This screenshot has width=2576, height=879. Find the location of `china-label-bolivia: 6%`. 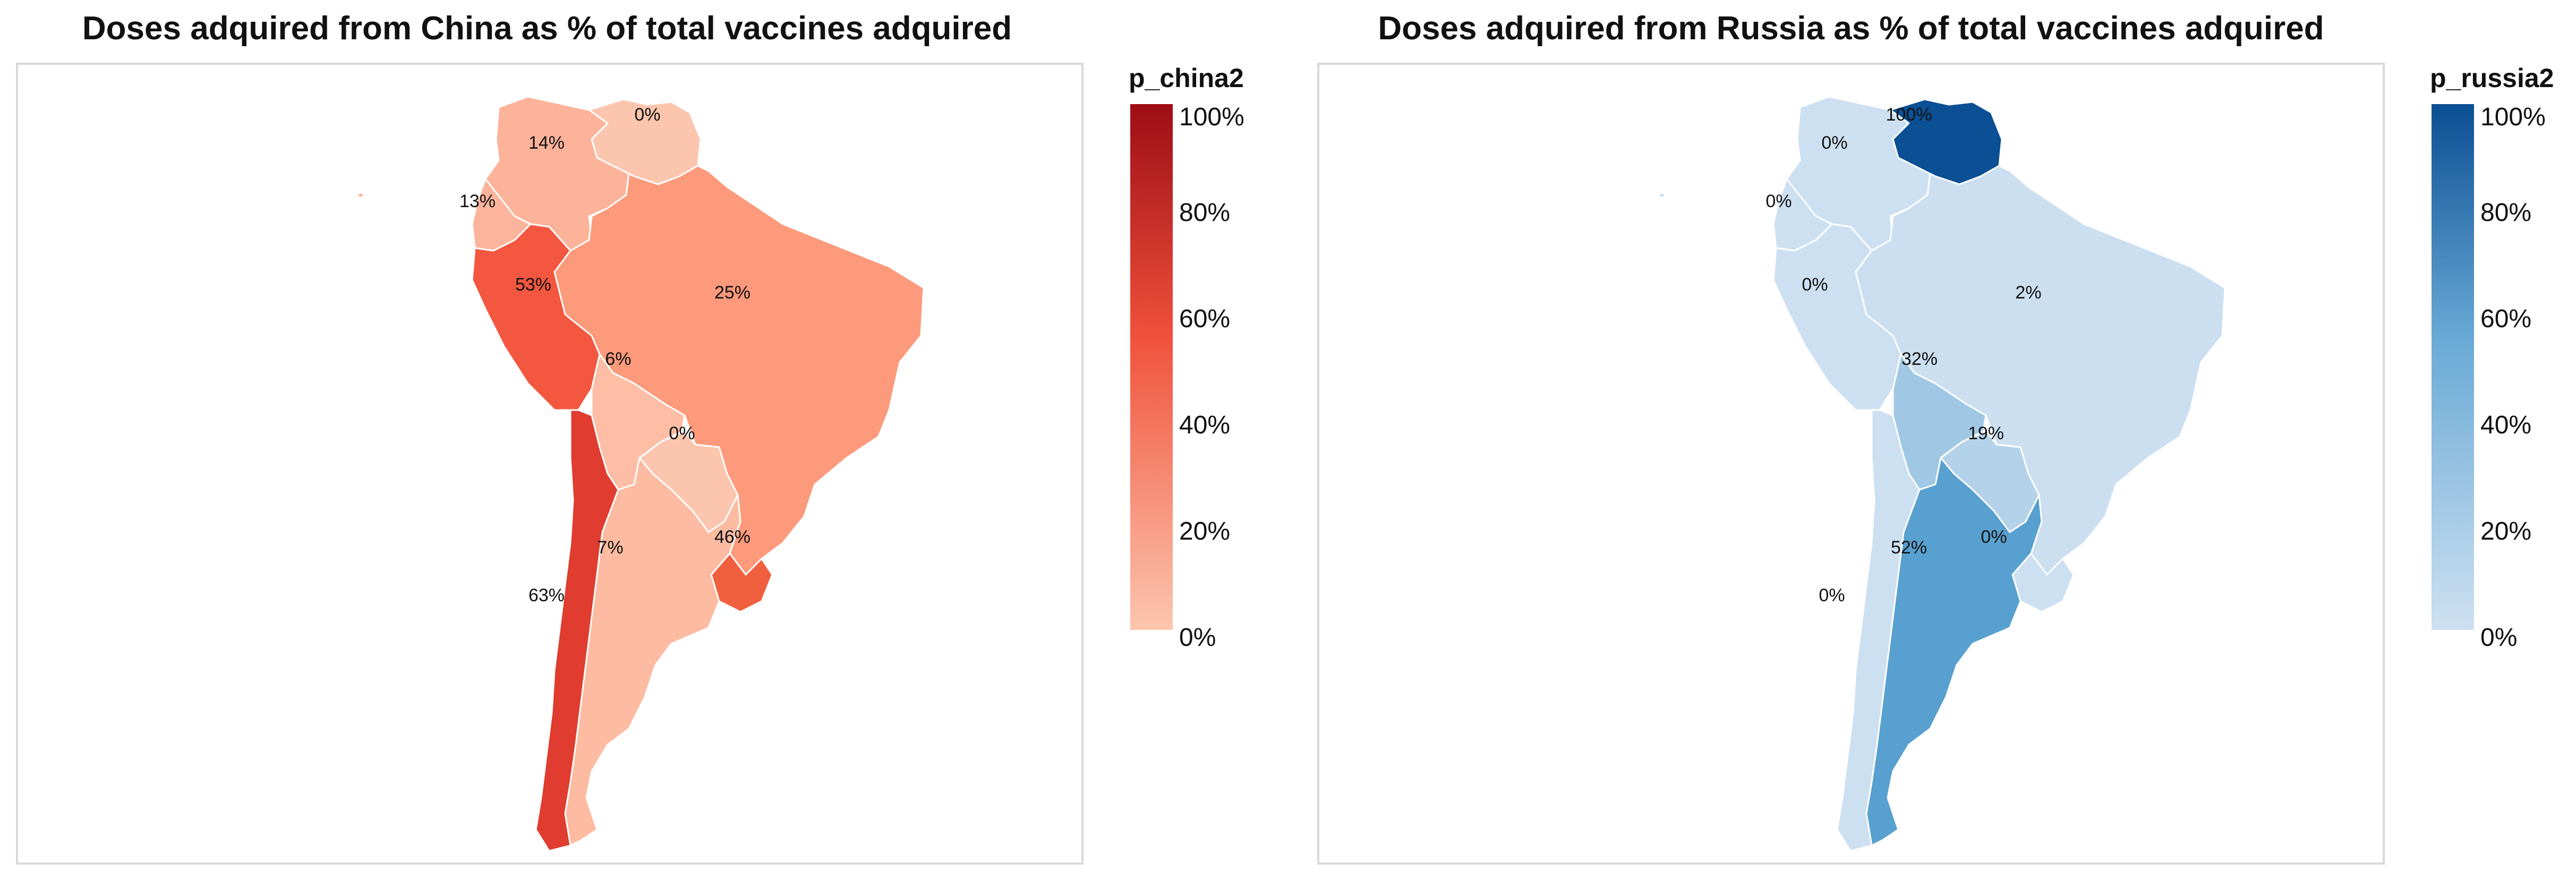

china-label-bolivia: 6% is located at coordinates (618, 359).